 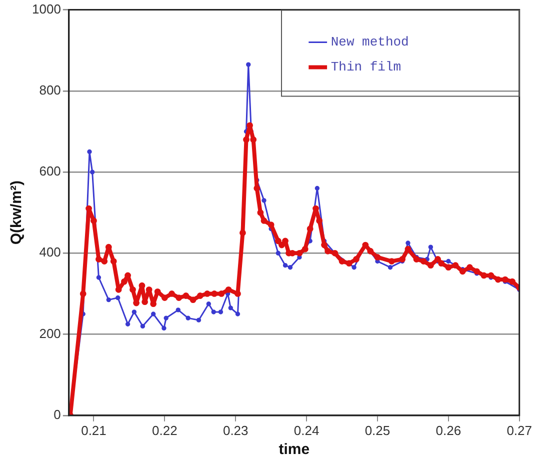 I want to click on x-tick-label: 0.26, so click(x=449, y=430).